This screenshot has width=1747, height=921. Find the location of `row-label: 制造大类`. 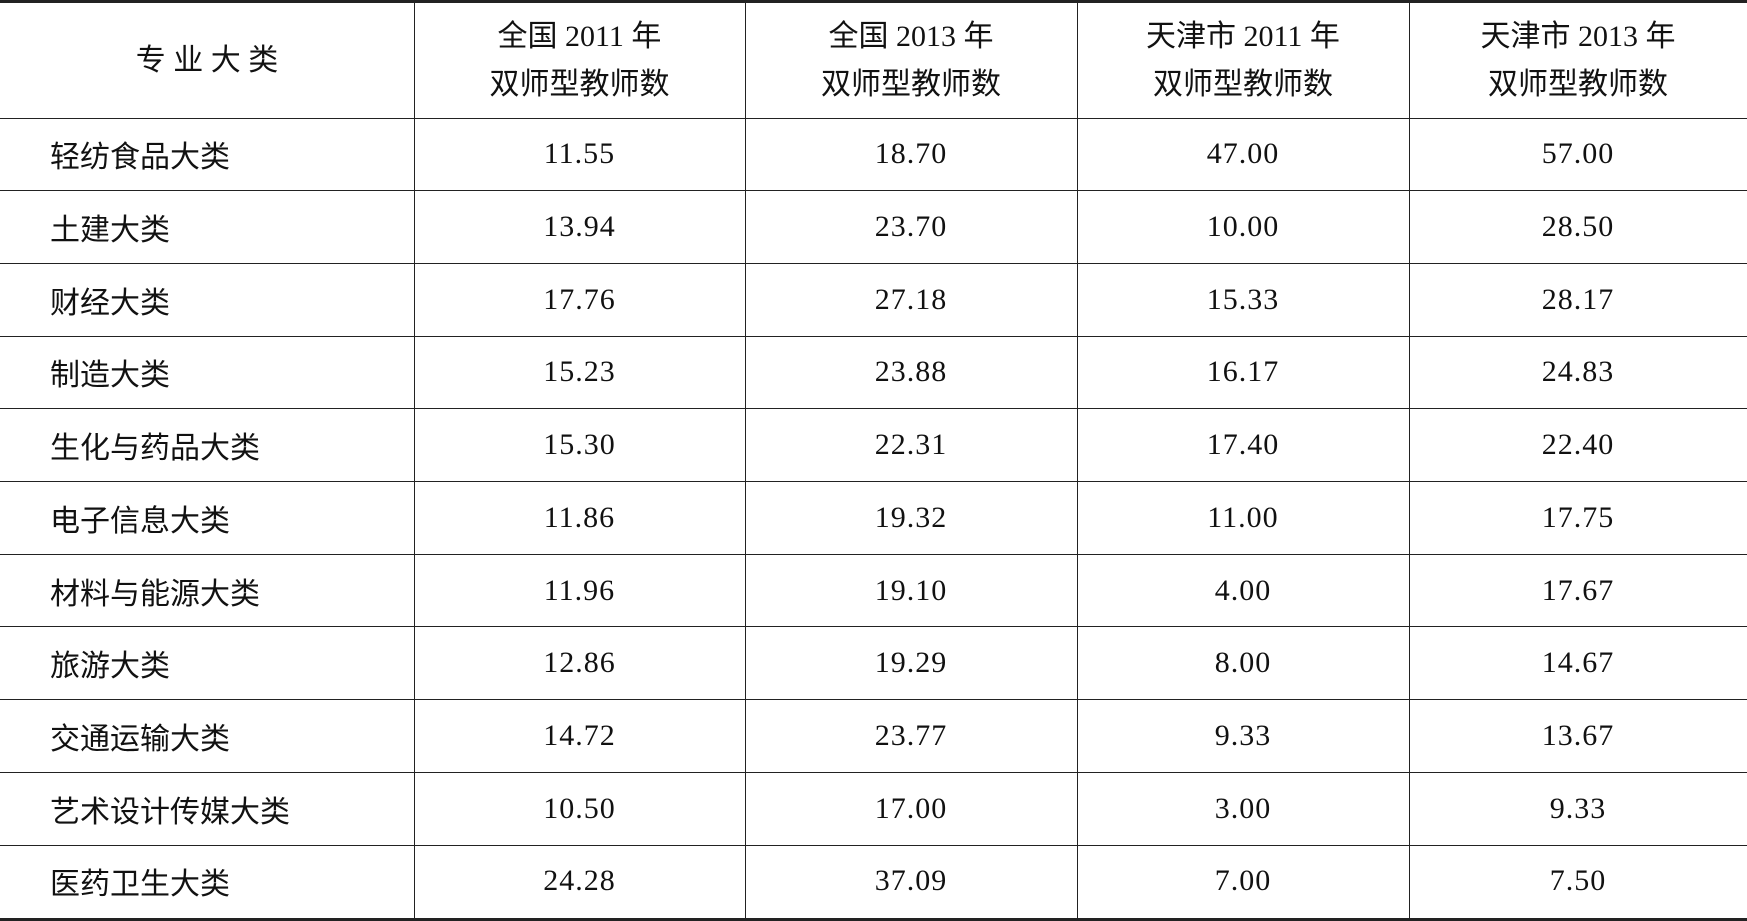

row-label: 制造大类 is located at coordinates (110, 376).